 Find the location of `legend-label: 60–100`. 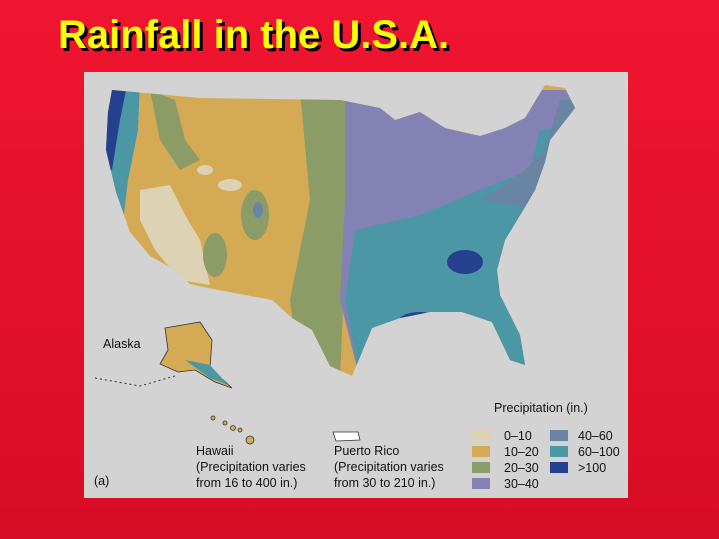

legend-label: 60–100 is located at coordinates (599, 452).